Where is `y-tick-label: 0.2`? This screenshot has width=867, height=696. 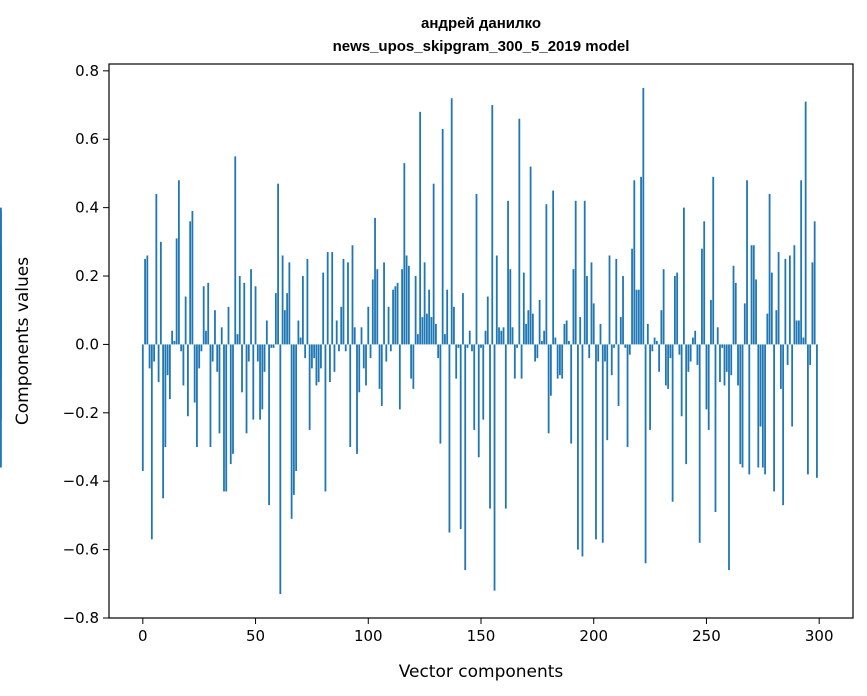 y-tick-label: 0.2 is located at coordinates (87, 276).